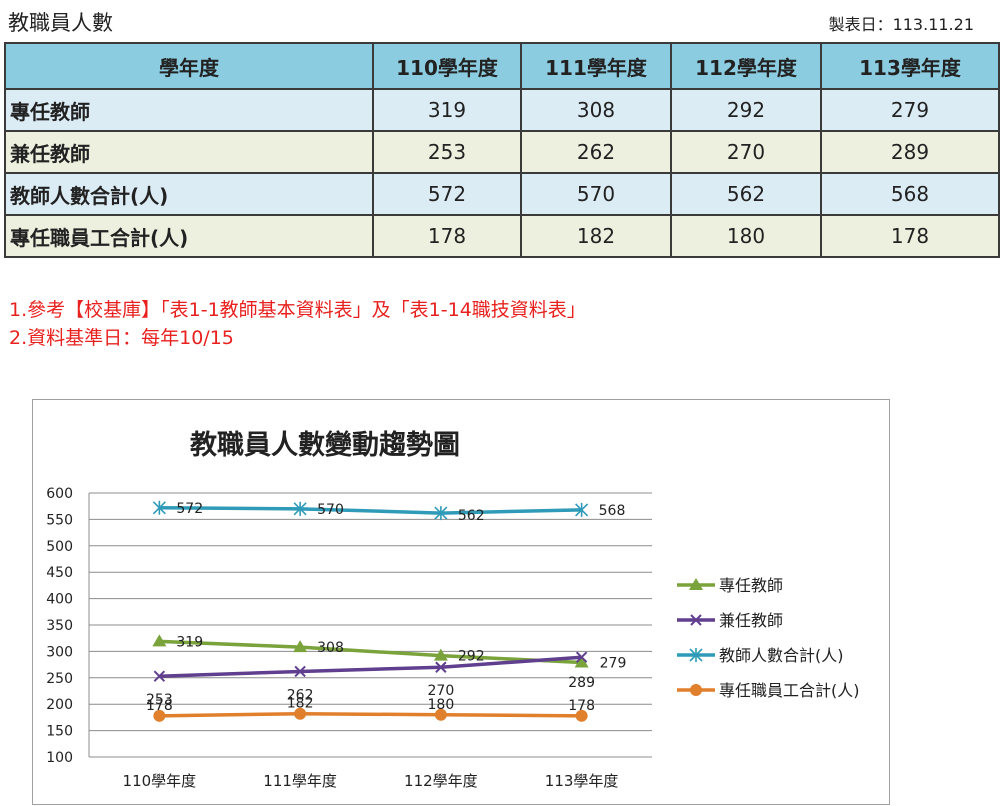  I want to click on table-cell: 562, so click(746, 194).